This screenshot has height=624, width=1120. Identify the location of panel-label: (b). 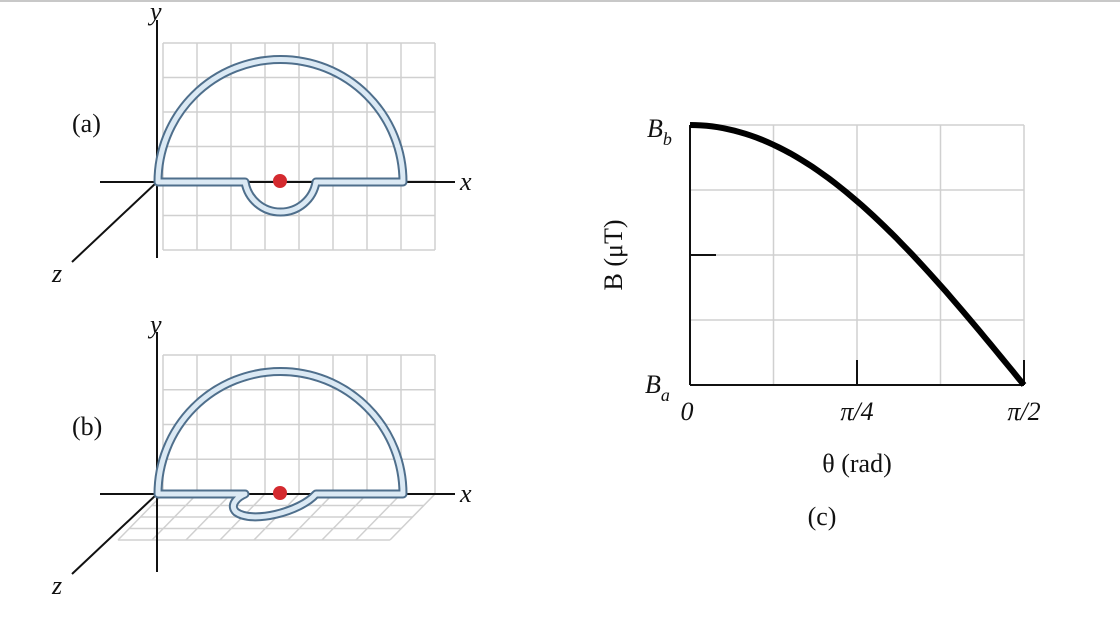
(87, 426).